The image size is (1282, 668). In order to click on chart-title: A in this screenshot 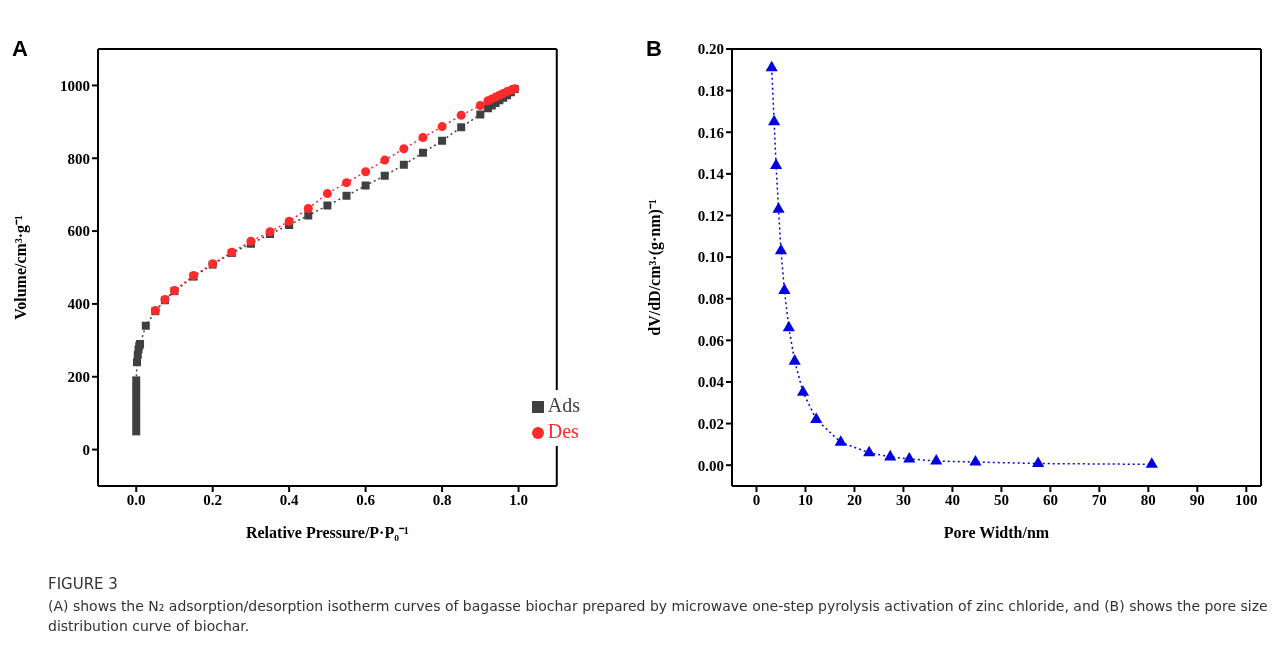, I will do `click(20, 49)`.